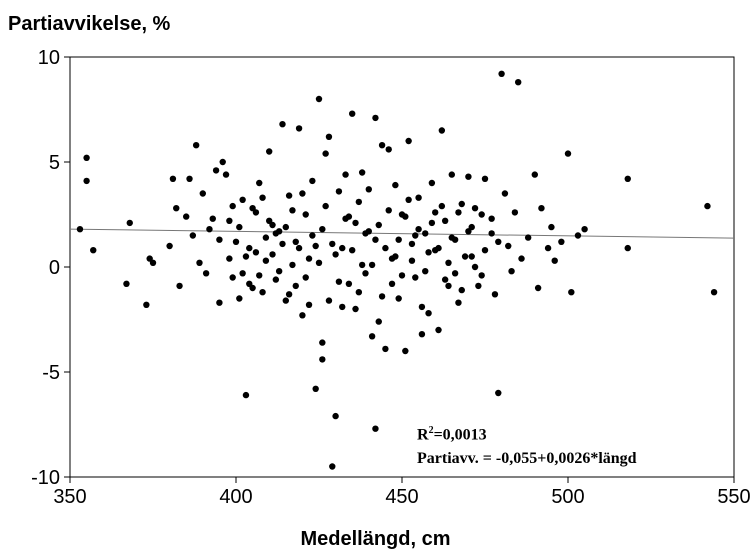 The height and width of the screenshot is (559, 751). I want to click on r-squared-annotation: R2=0,0013, so click(452, 434).